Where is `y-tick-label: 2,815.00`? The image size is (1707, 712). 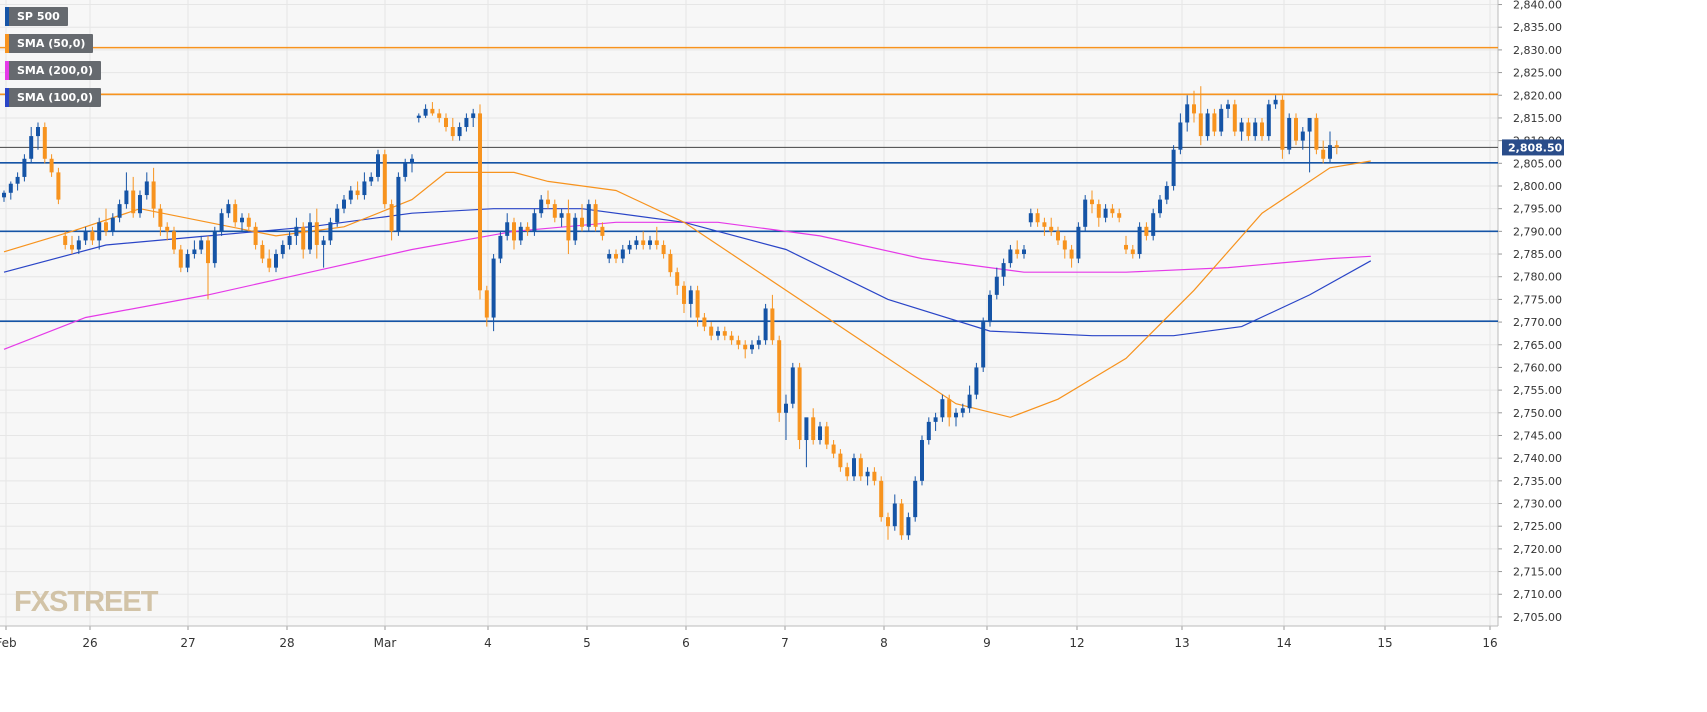 y-tick-label: 2,815.00 is located at coordinates (1537, 118).